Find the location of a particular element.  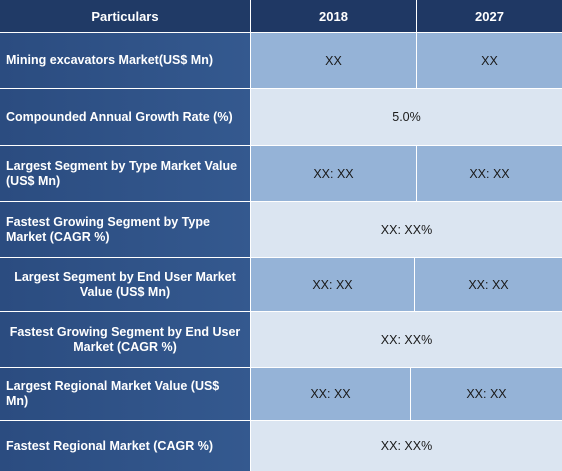

table-row: Compounded Annual Growth Rate (%) 5.0% is located at coordinates (281, 117).